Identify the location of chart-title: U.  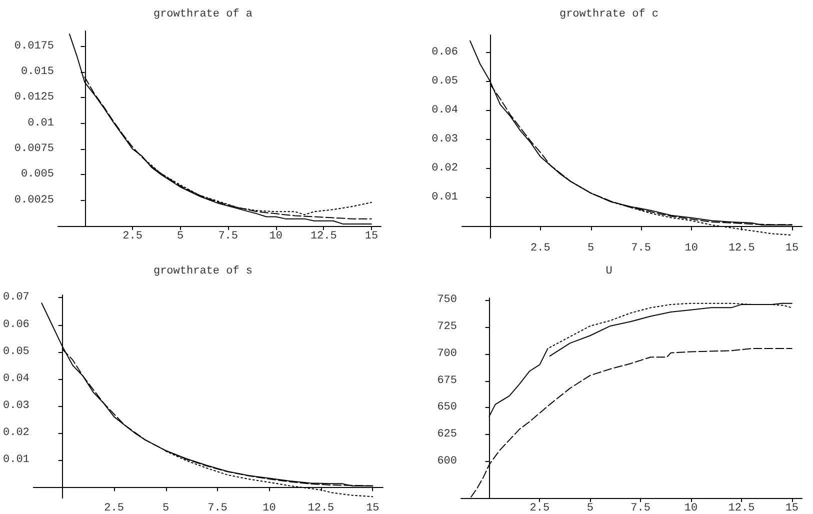
(609, 272).